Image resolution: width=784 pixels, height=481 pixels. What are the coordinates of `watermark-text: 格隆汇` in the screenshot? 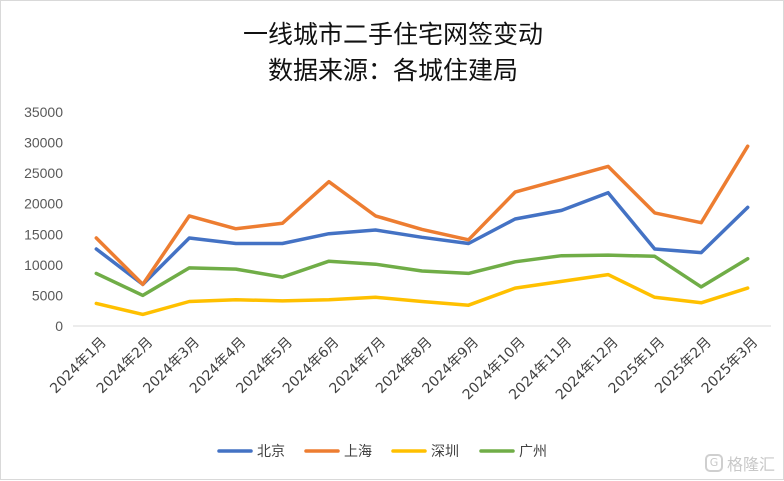 It's located at (750, 464).